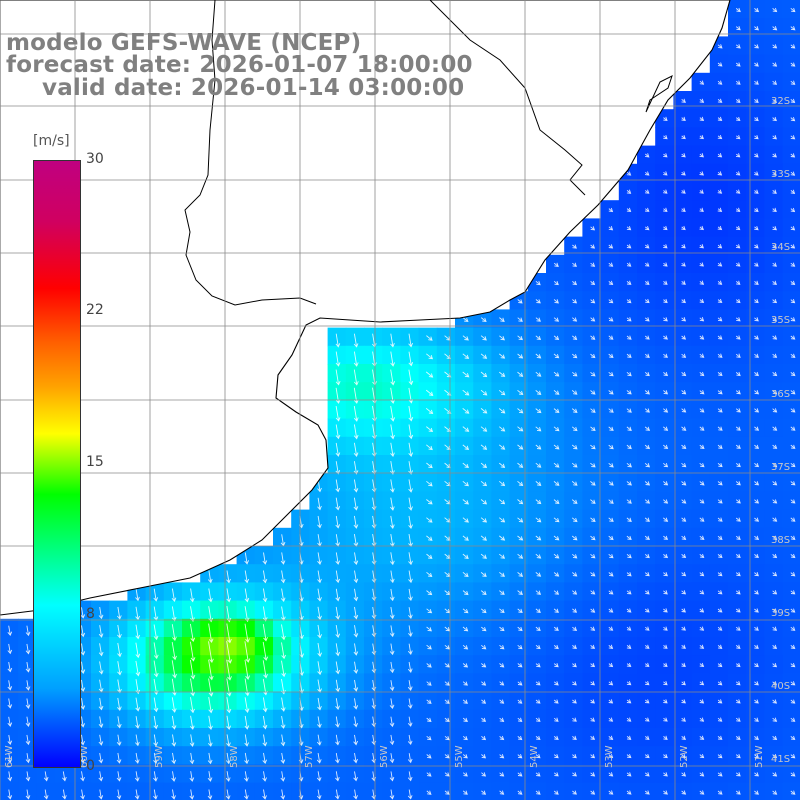  I want to click on latitude-label: 37S, so click(780, 467).